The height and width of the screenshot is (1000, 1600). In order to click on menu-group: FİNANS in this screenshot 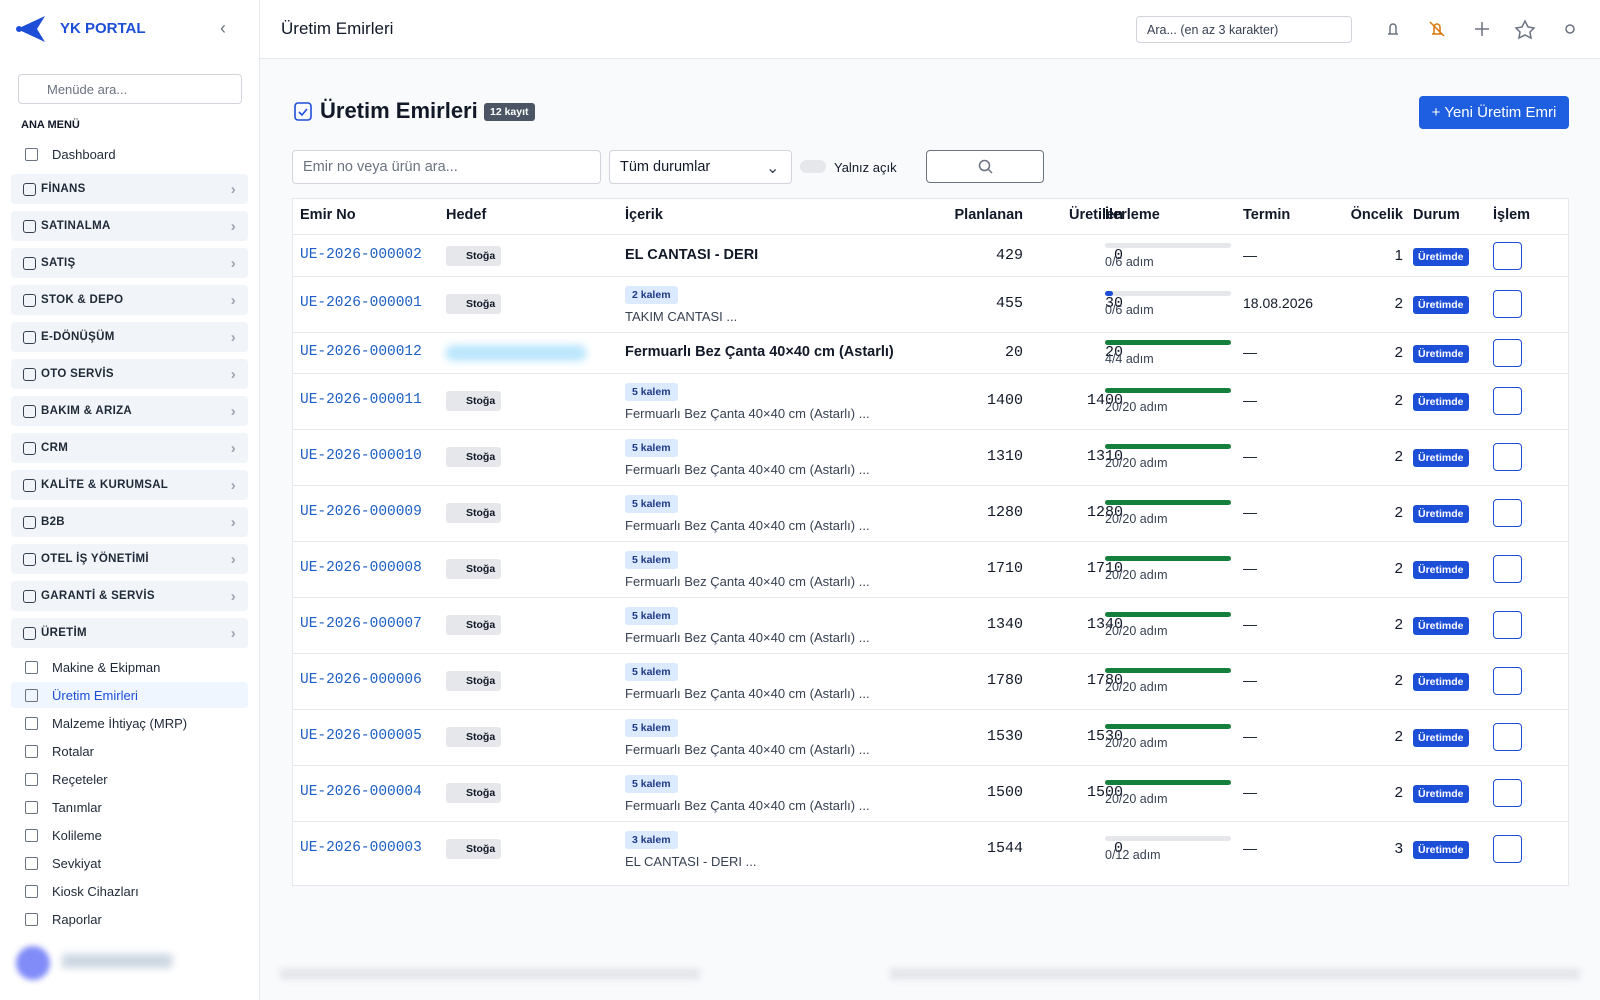, I will do `click(129, 189)`.